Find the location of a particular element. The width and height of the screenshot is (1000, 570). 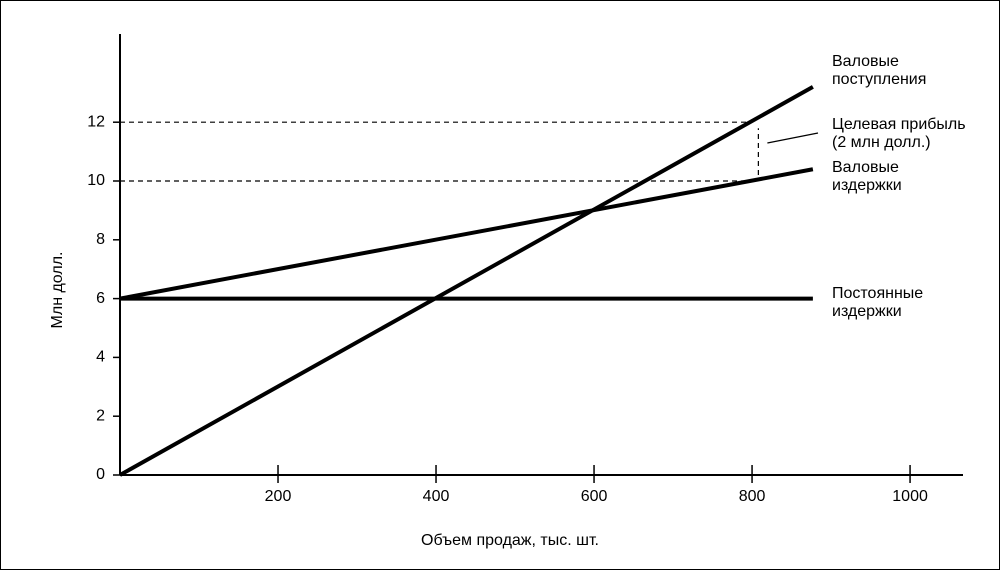

x-axis-label: Объем продаж, тыс. шт. is located at coordinates (510, 540).